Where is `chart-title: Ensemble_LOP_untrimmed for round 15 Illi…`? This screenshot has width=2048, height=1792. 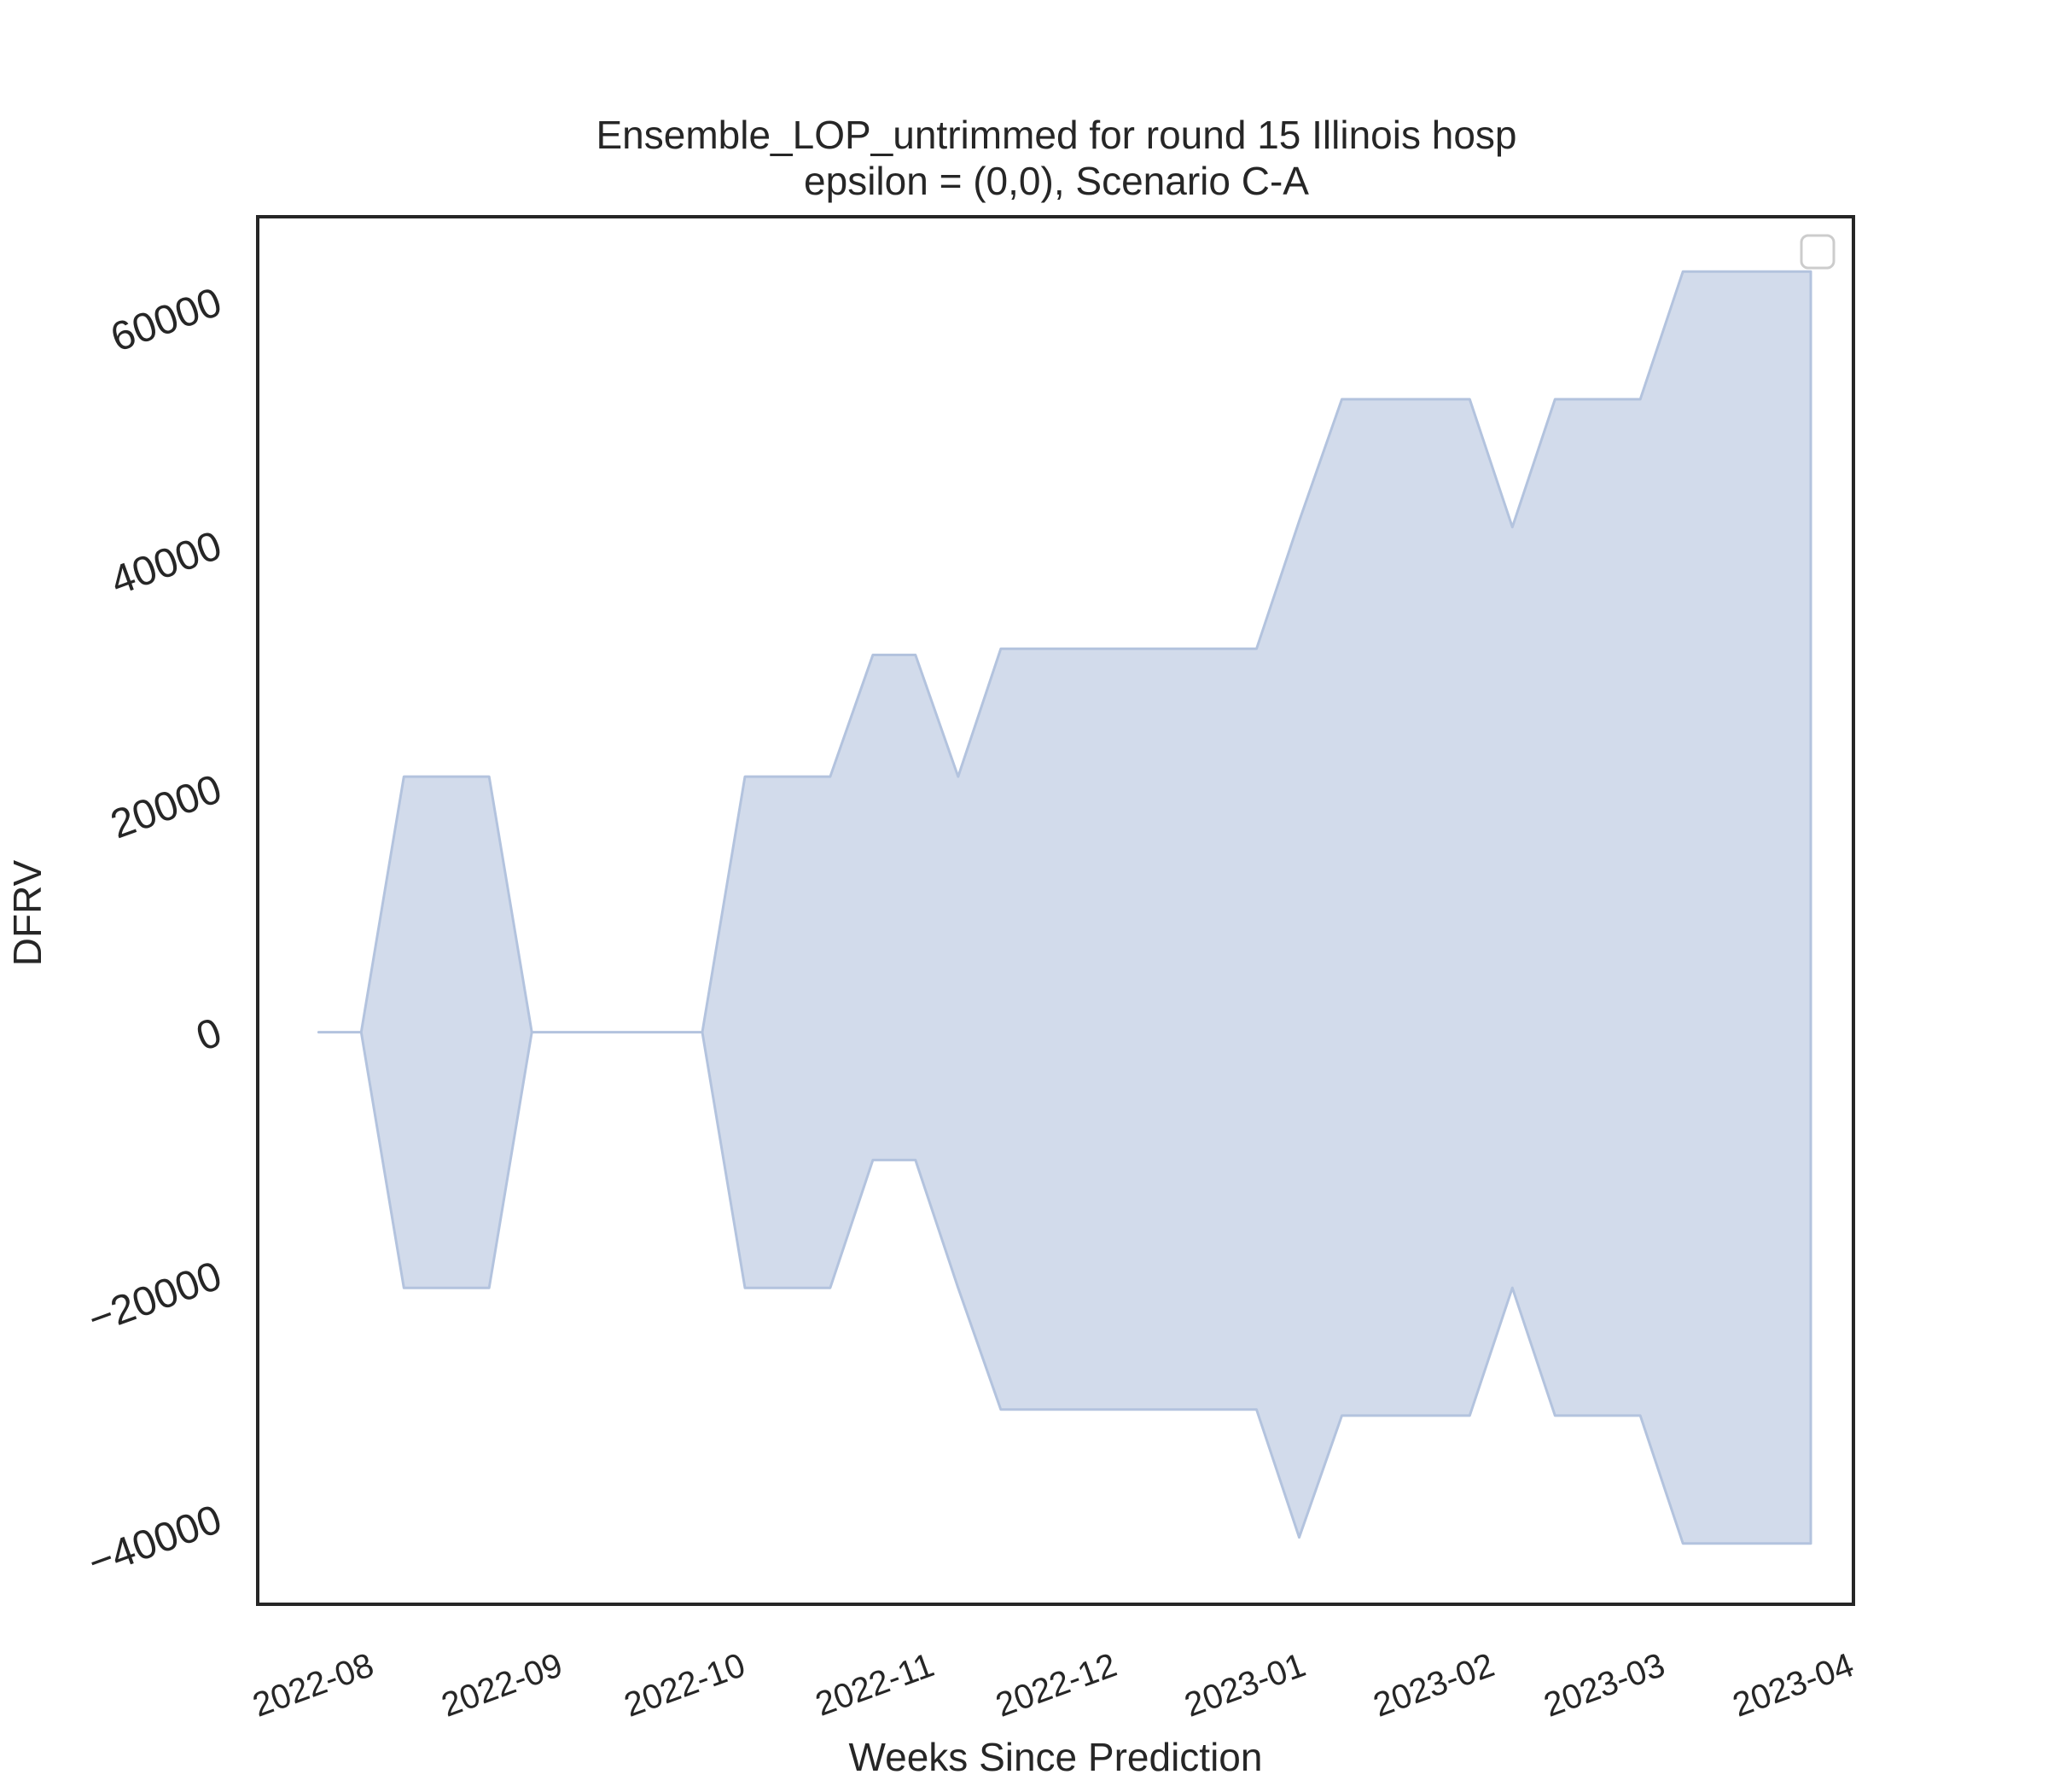 chart-title: Ensemble_LOP_untrimmed for round 15 Illi… is located at coordinates (1056, 135).